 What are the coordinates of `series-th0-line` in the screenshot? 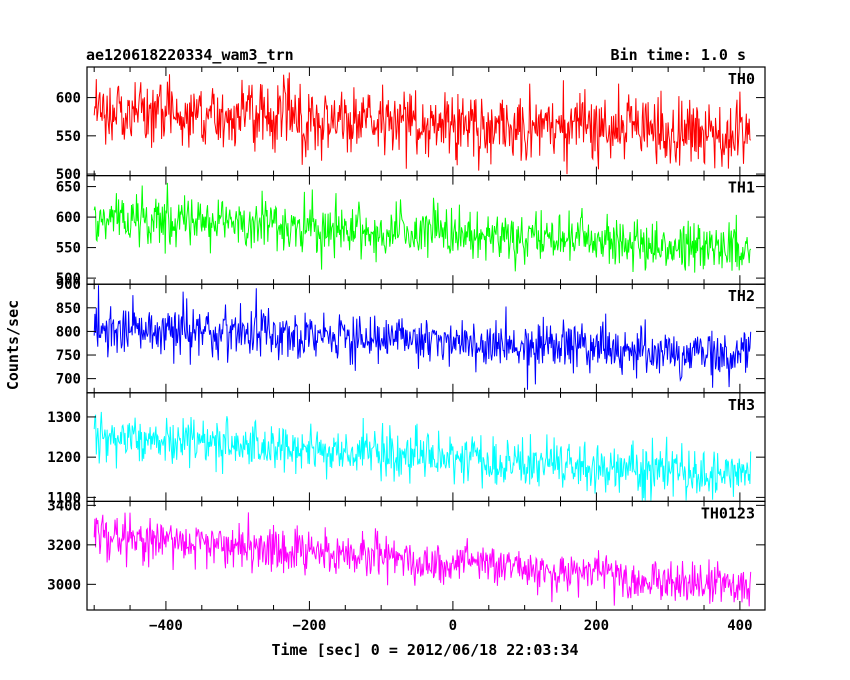 It's located at (422, 123).